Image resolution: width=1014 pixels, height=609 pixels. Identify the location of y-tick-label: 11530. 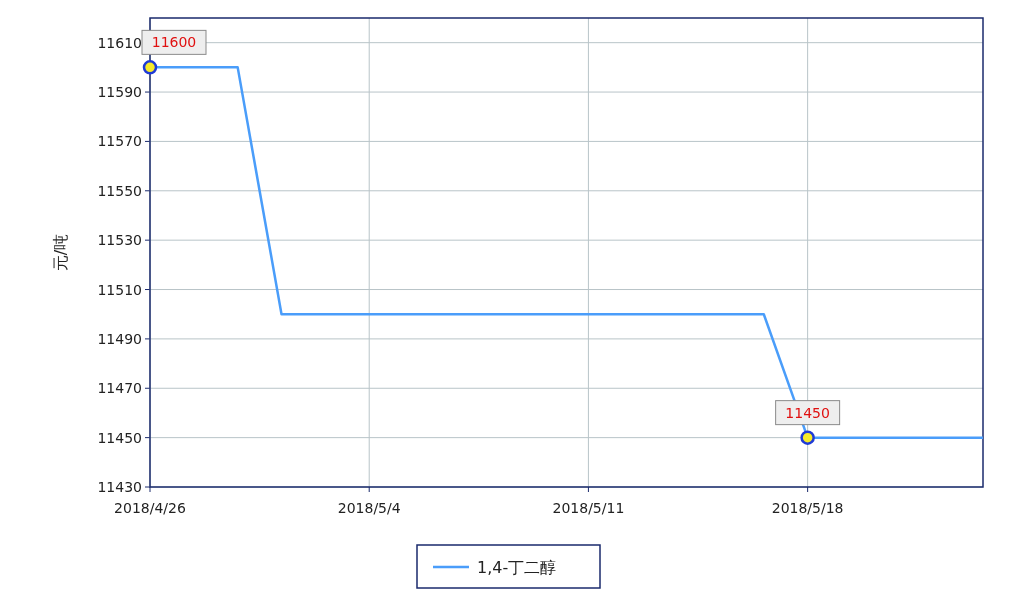
(119, 240).